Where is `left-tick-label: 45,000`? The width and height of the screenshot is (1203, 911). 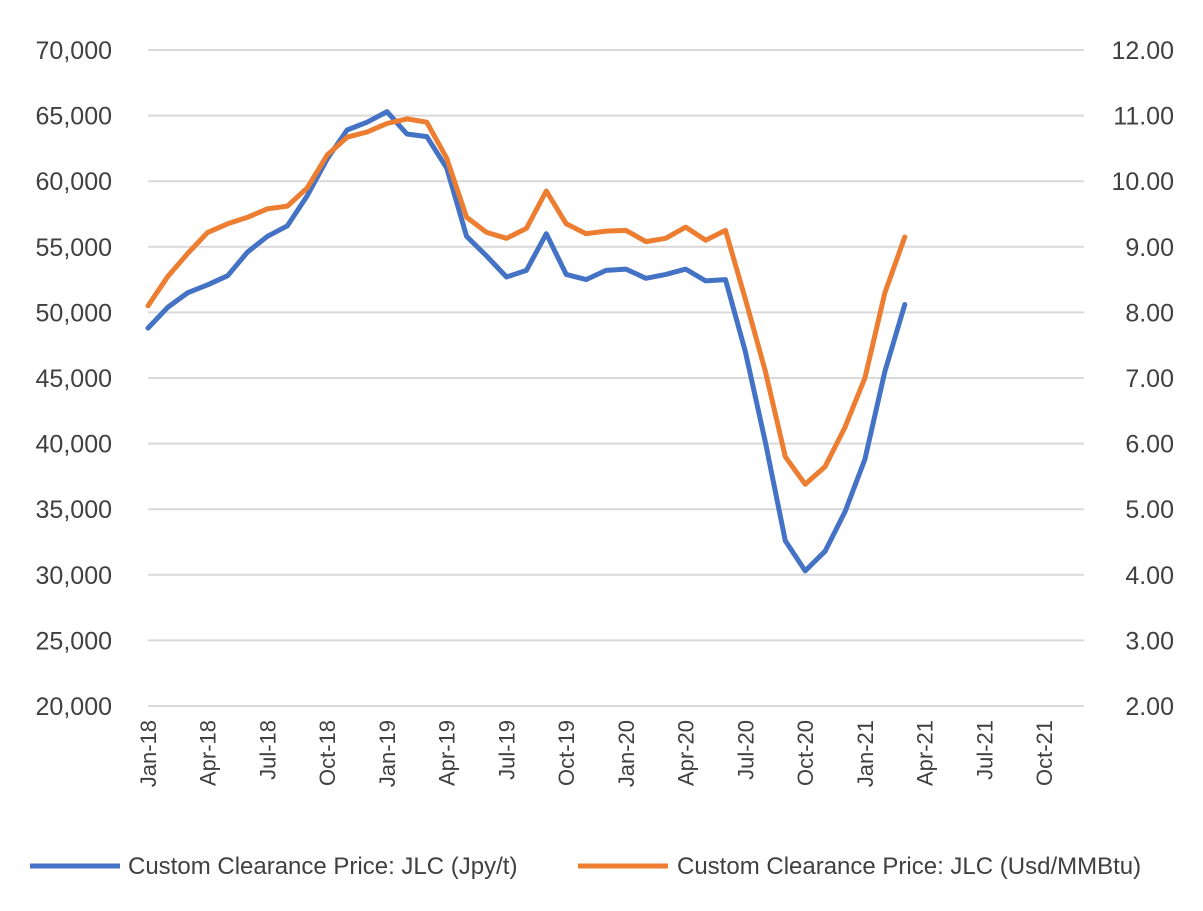 left-tick-label: 45,000 is located at coordinates (74, 379).